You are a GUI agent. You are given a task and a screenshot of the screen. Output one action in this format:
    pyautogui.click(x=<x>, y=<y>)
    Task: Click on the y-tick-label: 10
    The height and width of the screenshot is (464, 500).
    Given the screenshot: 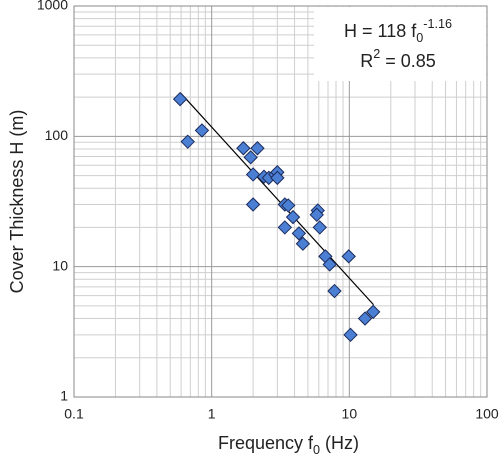 What is the action you would take?
    pyautogui.click(x=60, y=265)
    